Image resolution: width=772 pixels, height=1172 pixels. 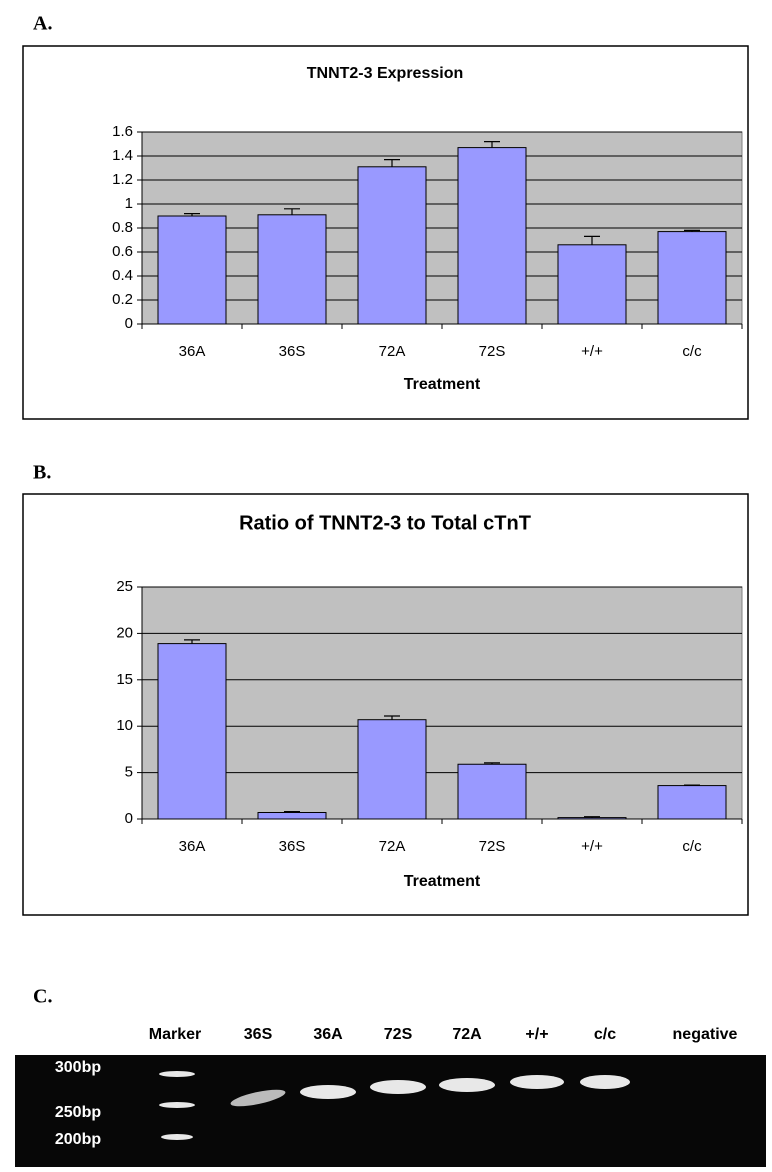 What do you see at coordinates (124, 725) in the screenshot?
I see `y-tick-label: 10` at bounding box center [124, 725].